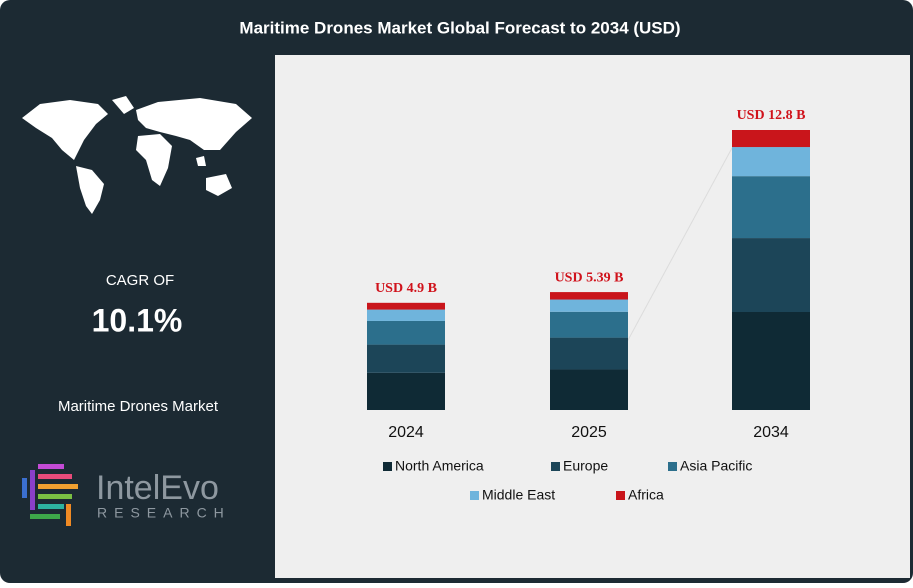  Describe the element at coordinates (137, 320) in the screenshot. I see `cagr-value: 10.1%` at that location.